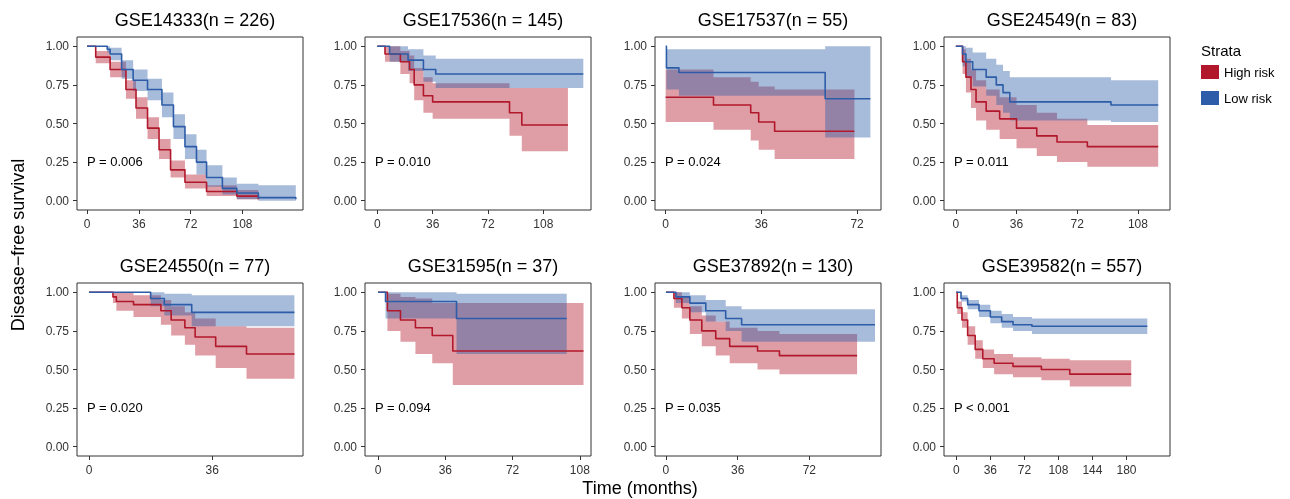  I want to click on x-tick-label: 144, so click(1092, 470).